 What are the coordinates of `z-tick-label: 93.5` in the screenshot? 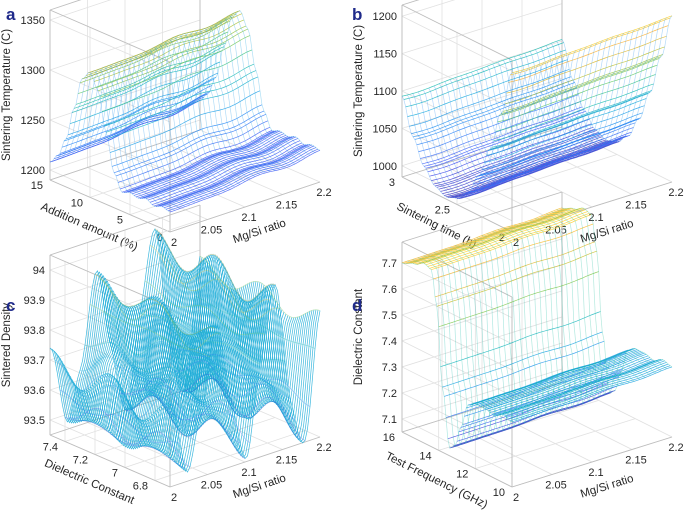 It's located at (34, 421).